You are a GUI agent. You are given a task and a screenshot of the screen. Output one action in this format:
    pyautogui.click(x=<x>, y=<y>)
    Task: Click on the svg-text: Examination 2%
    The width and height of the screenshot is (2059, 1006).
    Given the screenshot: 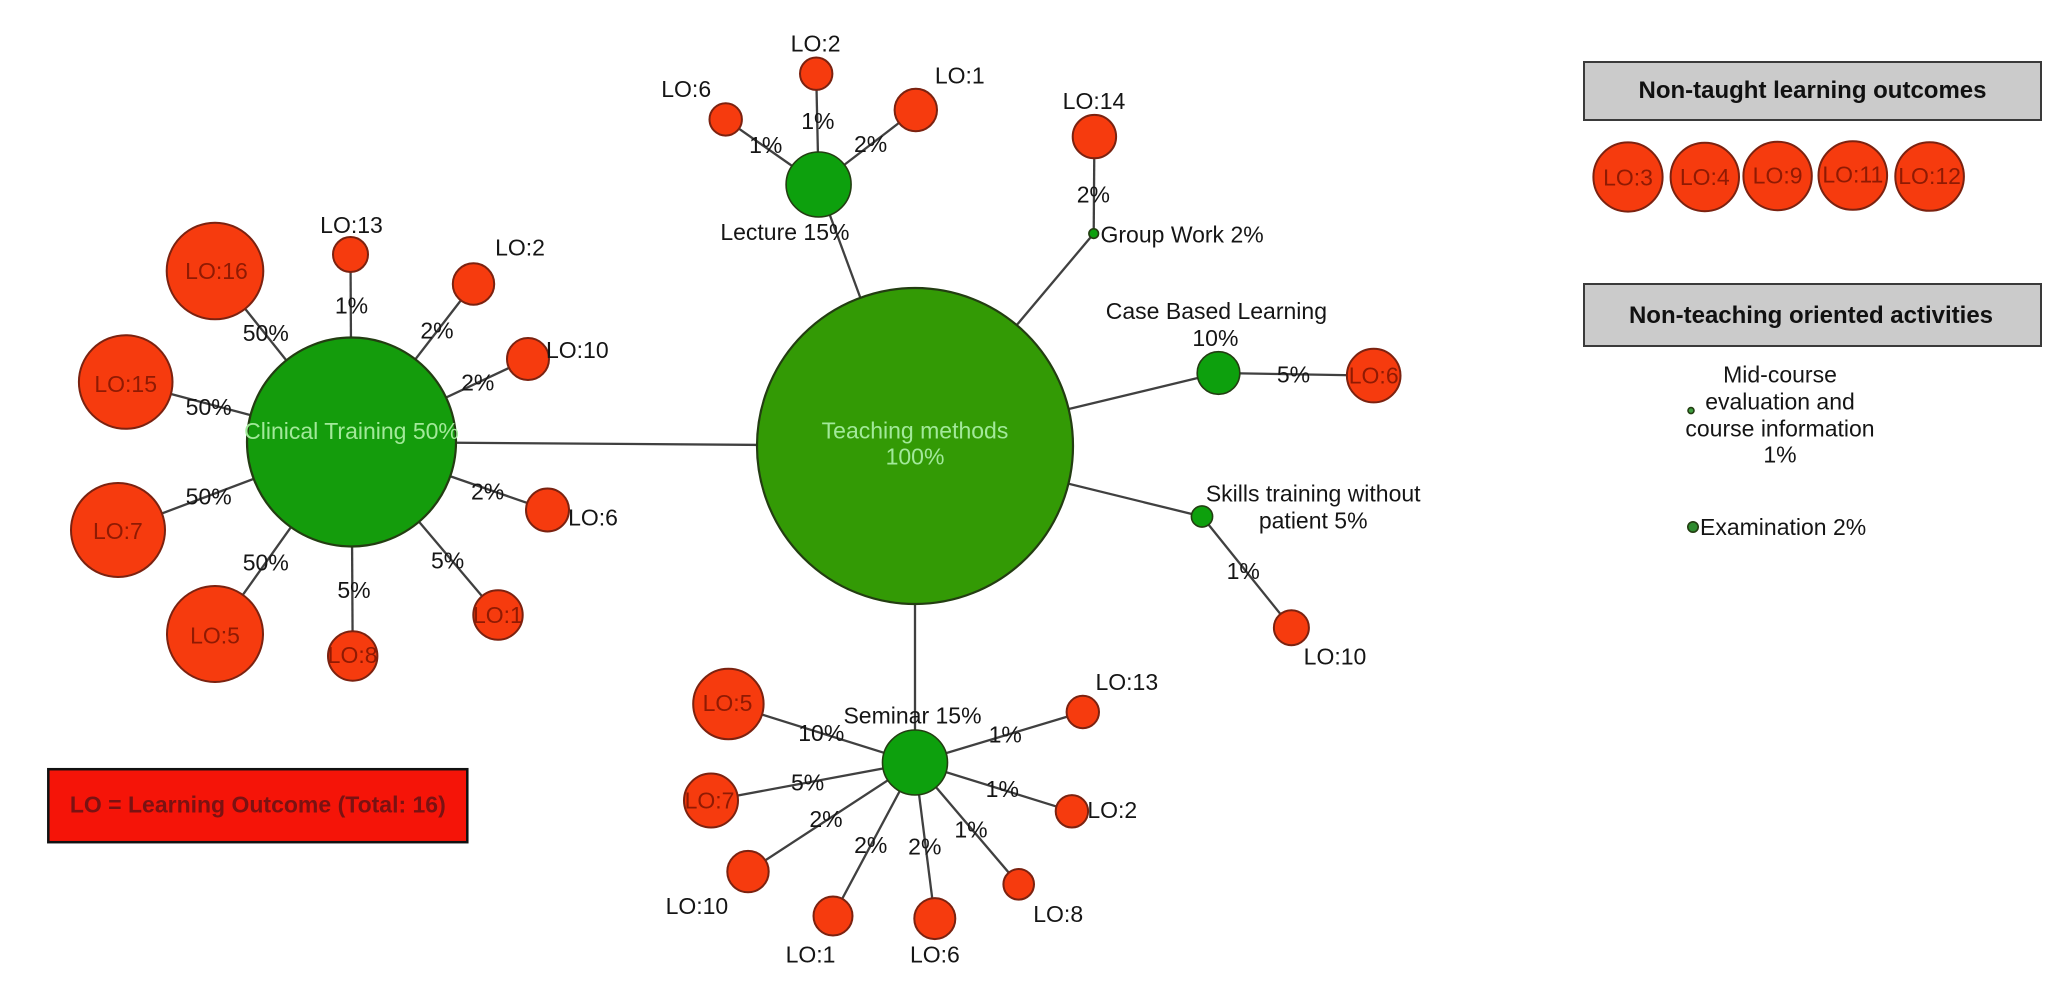 What is the action you would take?
    pyautogui.click(x=1783, y=527)
    